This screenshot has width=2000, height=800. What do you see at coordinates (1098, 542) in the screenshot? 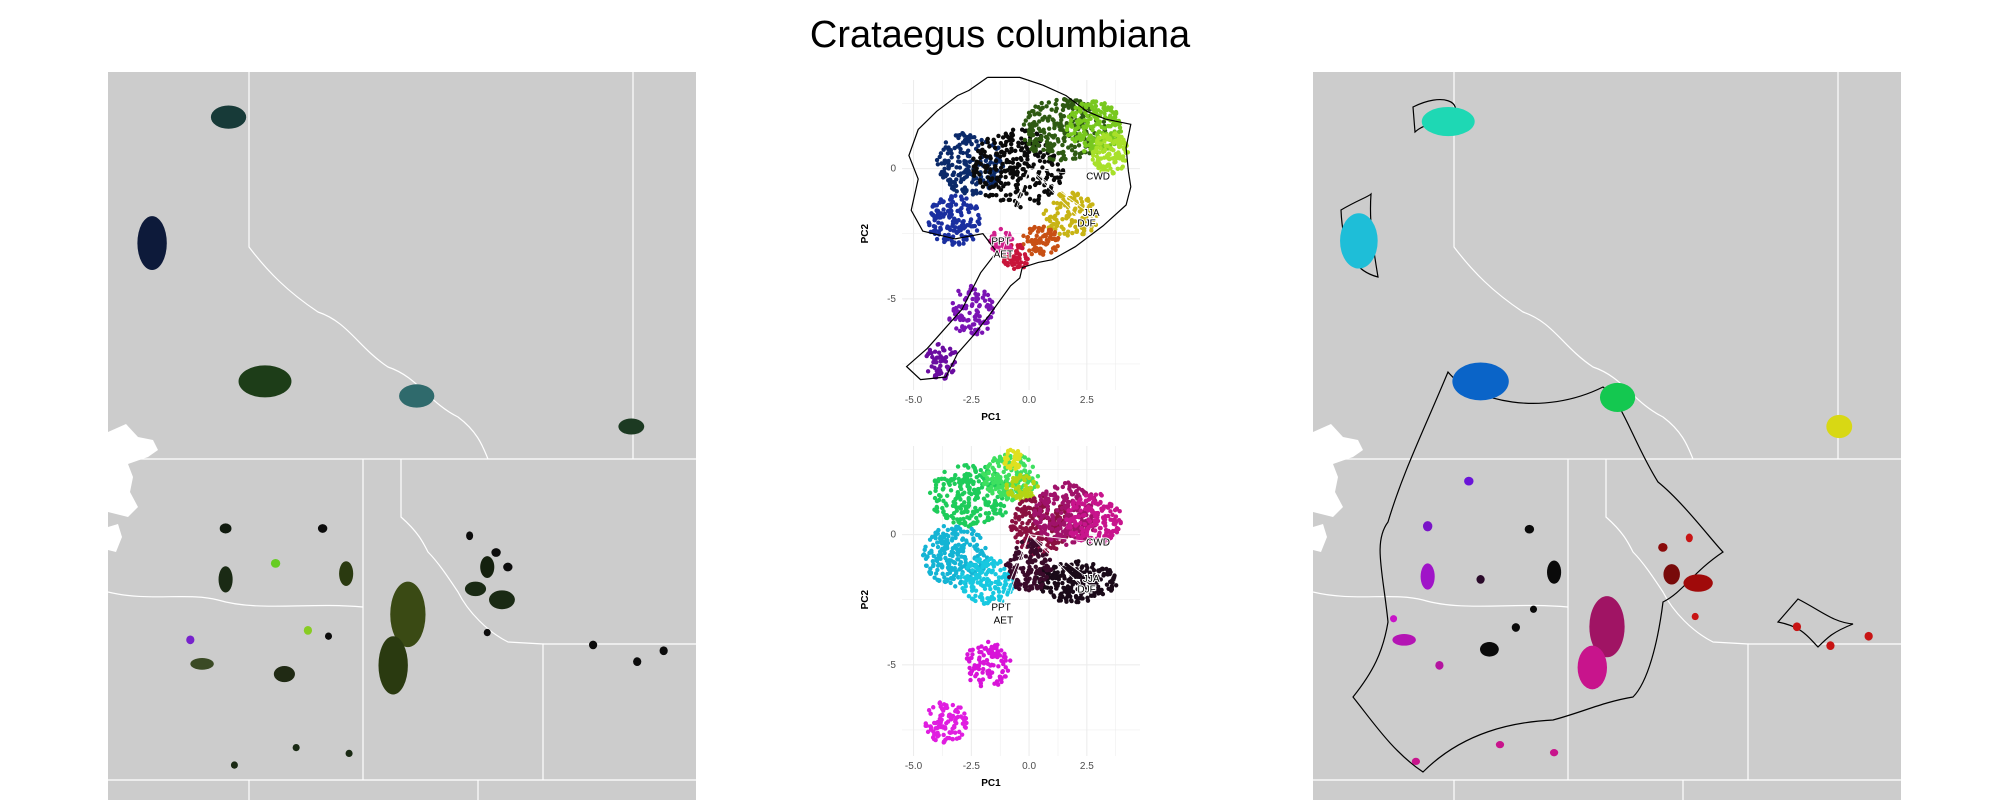
I see `pca-bottom-loading-label: CWD` at bounding box center [1098, 542].